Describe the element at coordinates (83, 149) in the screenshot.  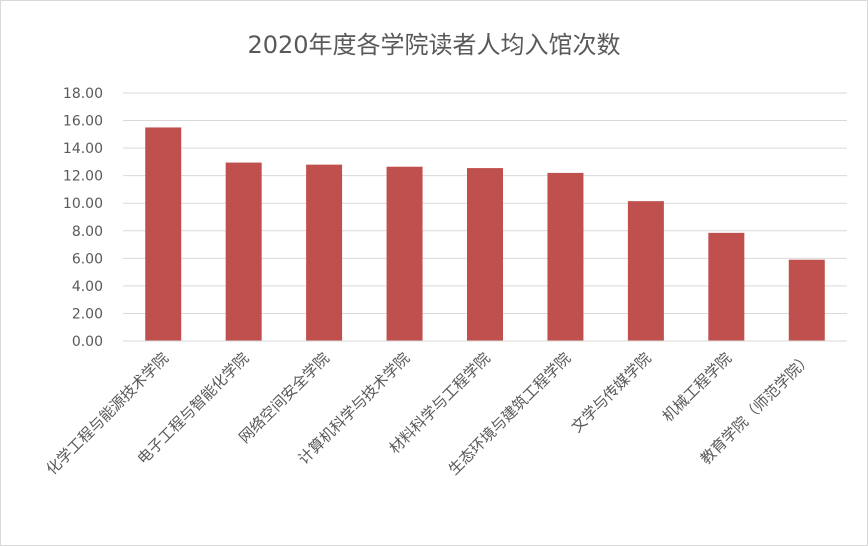
I see `y-tick-label: 14.00` at that location.